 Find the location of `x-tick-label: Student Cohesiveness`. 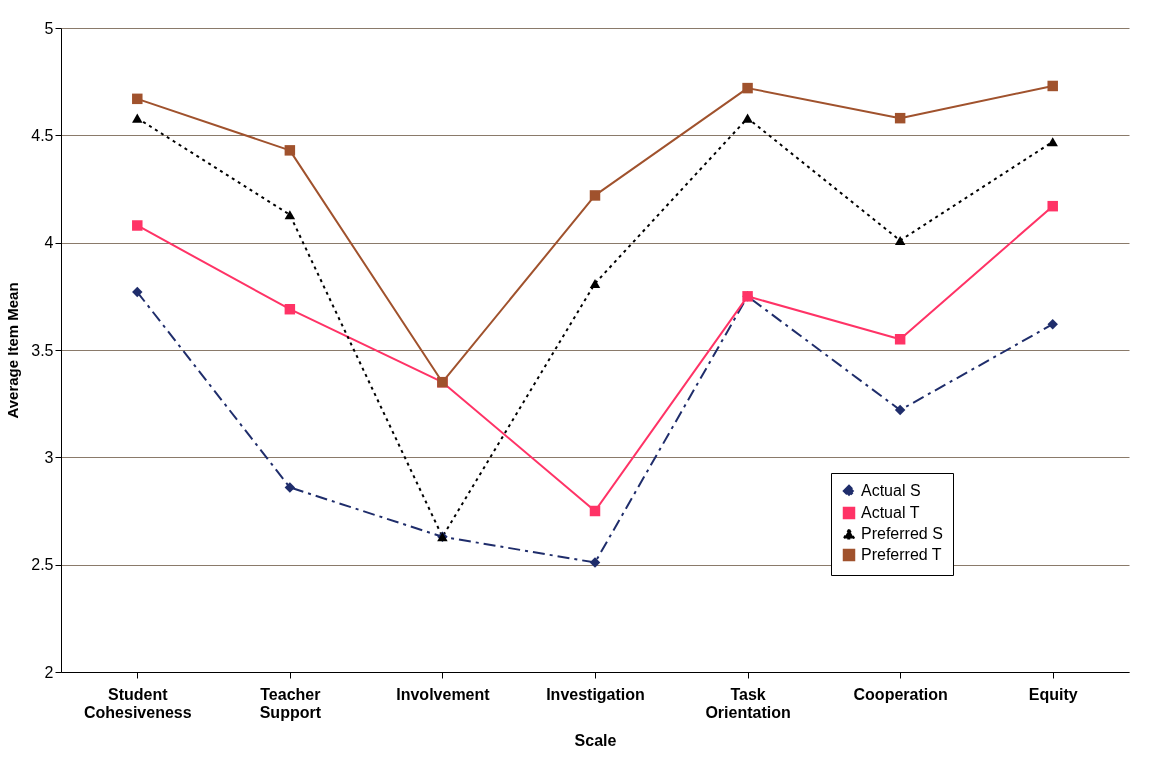

x-tick-label: Student Cohesiveness is located at coordinates (137, 703).